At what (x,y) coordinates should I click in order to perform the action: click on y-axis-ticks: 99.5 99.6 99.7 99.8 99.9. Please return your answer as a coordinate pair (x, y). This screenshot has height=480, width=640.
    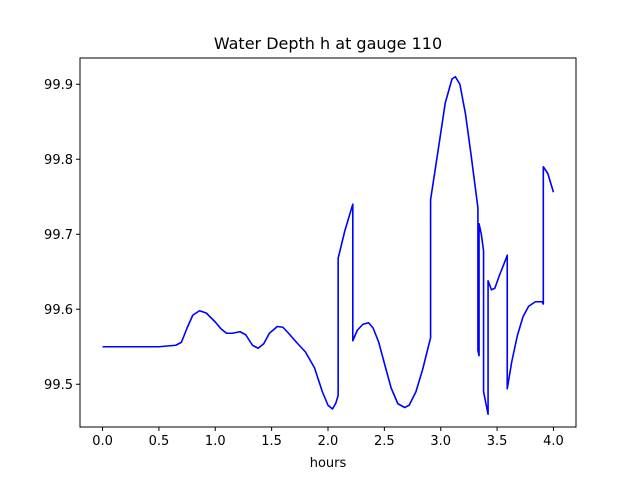
    Looking at the image, I should click on (62, 235).